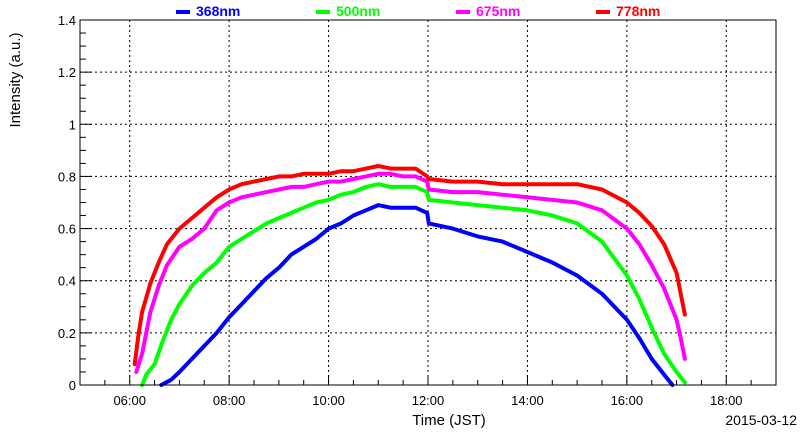 This screenshot has height=434, width=800. Describe the element at coordinates (67, 72) in the screenshot. I see `y-tick-label: 1.2` at that location.